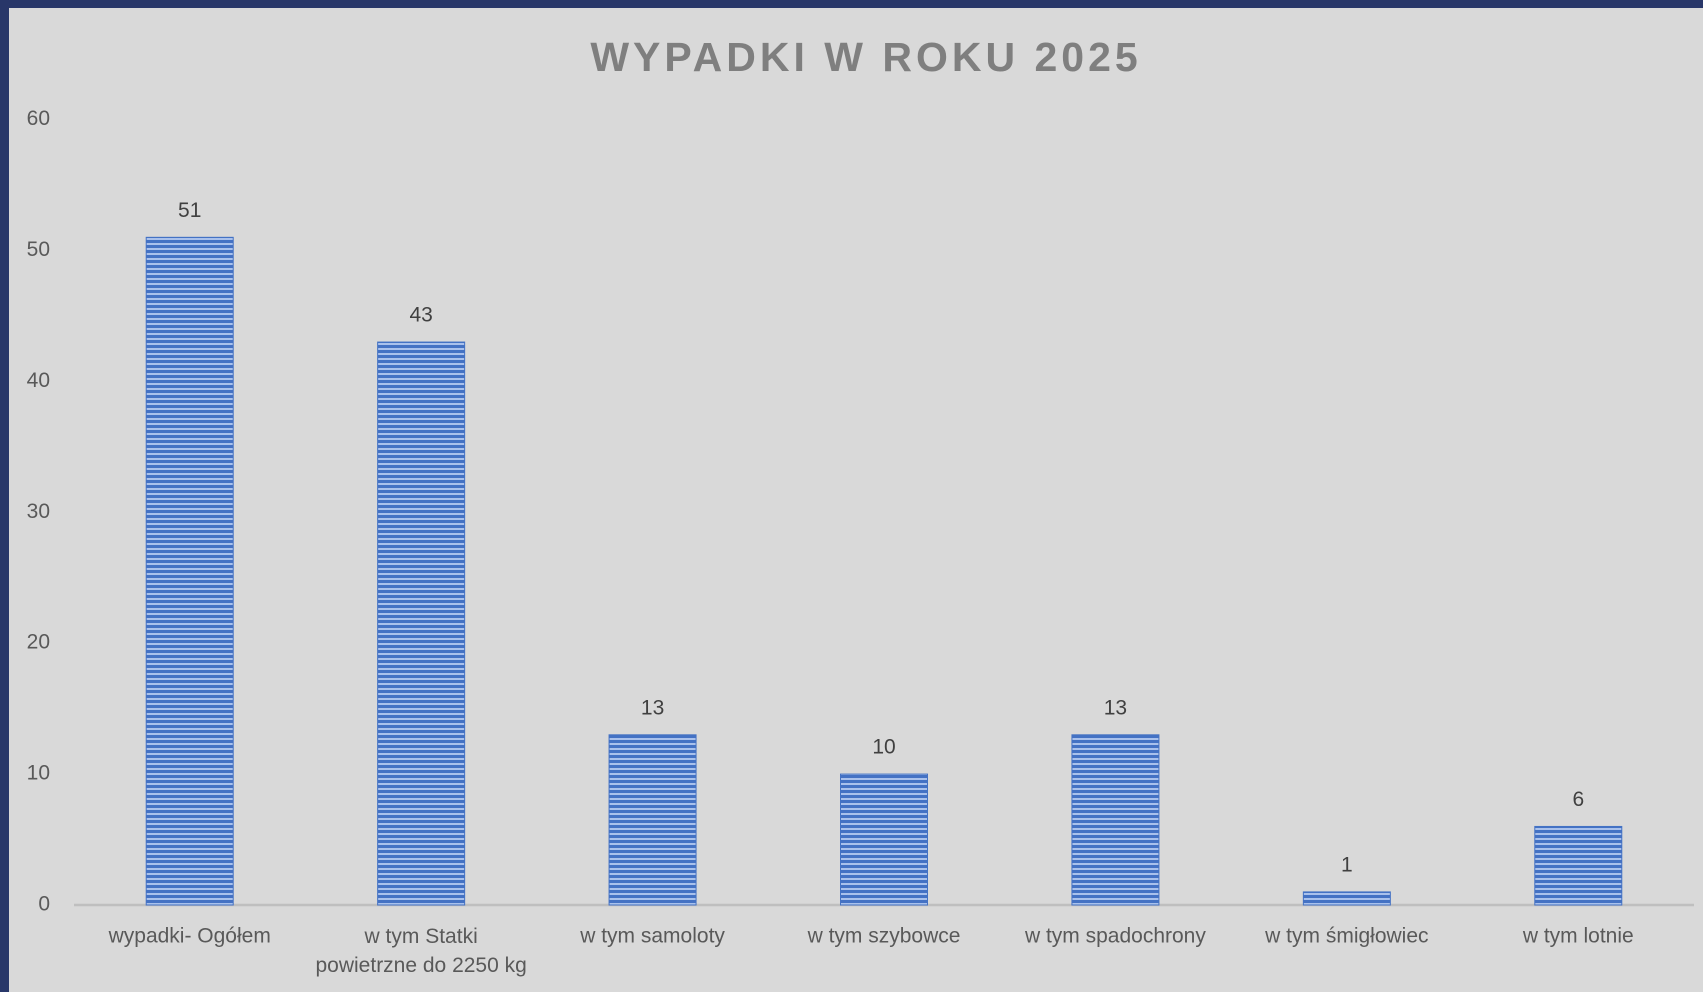 This screenshot has width=1703, height=992. I want to click on x-tick-label: w tym spadochrony, so click(1115, 936).